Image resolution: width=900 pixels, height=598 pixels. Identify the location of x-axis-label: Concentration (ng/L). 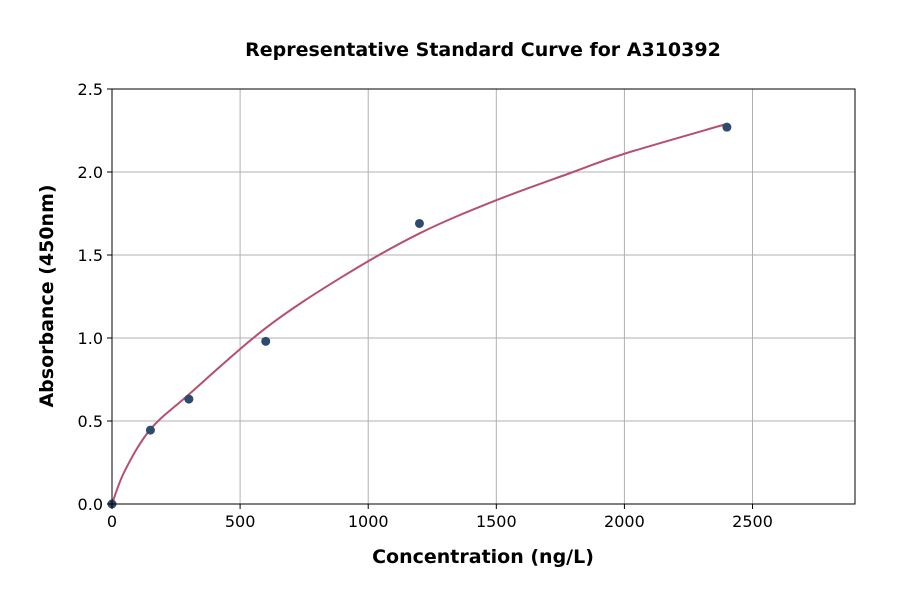
(483, 557).